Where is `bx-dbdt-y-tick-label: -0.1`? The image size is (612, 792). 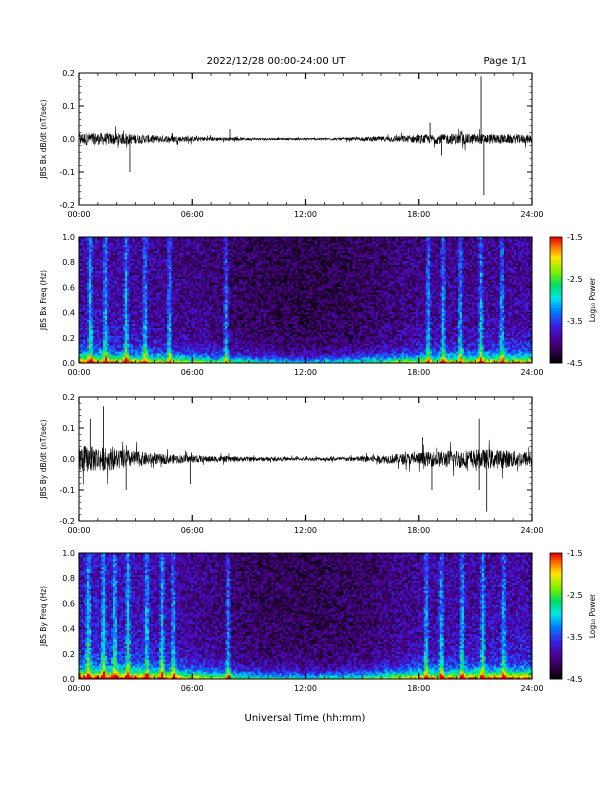
bx-dbdt-y-tick-label: -0.1 is located at coordinates (67, 172).